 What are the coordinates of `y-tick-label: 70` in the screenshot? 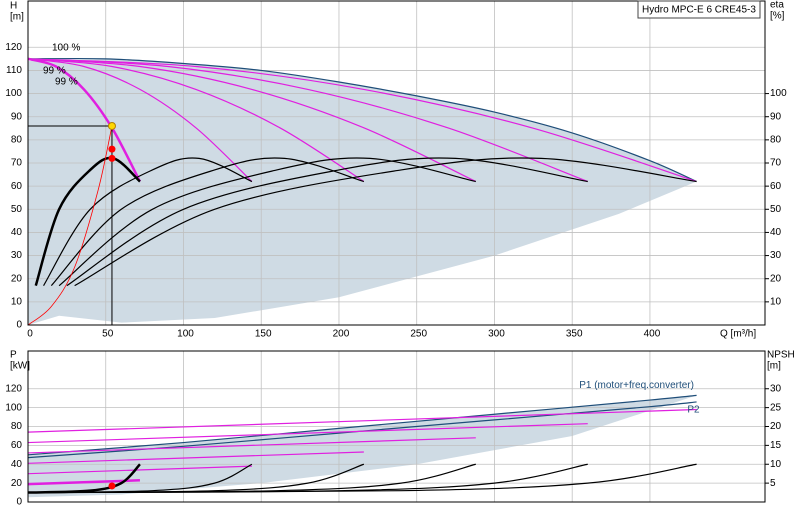 It's located at (17, 163).